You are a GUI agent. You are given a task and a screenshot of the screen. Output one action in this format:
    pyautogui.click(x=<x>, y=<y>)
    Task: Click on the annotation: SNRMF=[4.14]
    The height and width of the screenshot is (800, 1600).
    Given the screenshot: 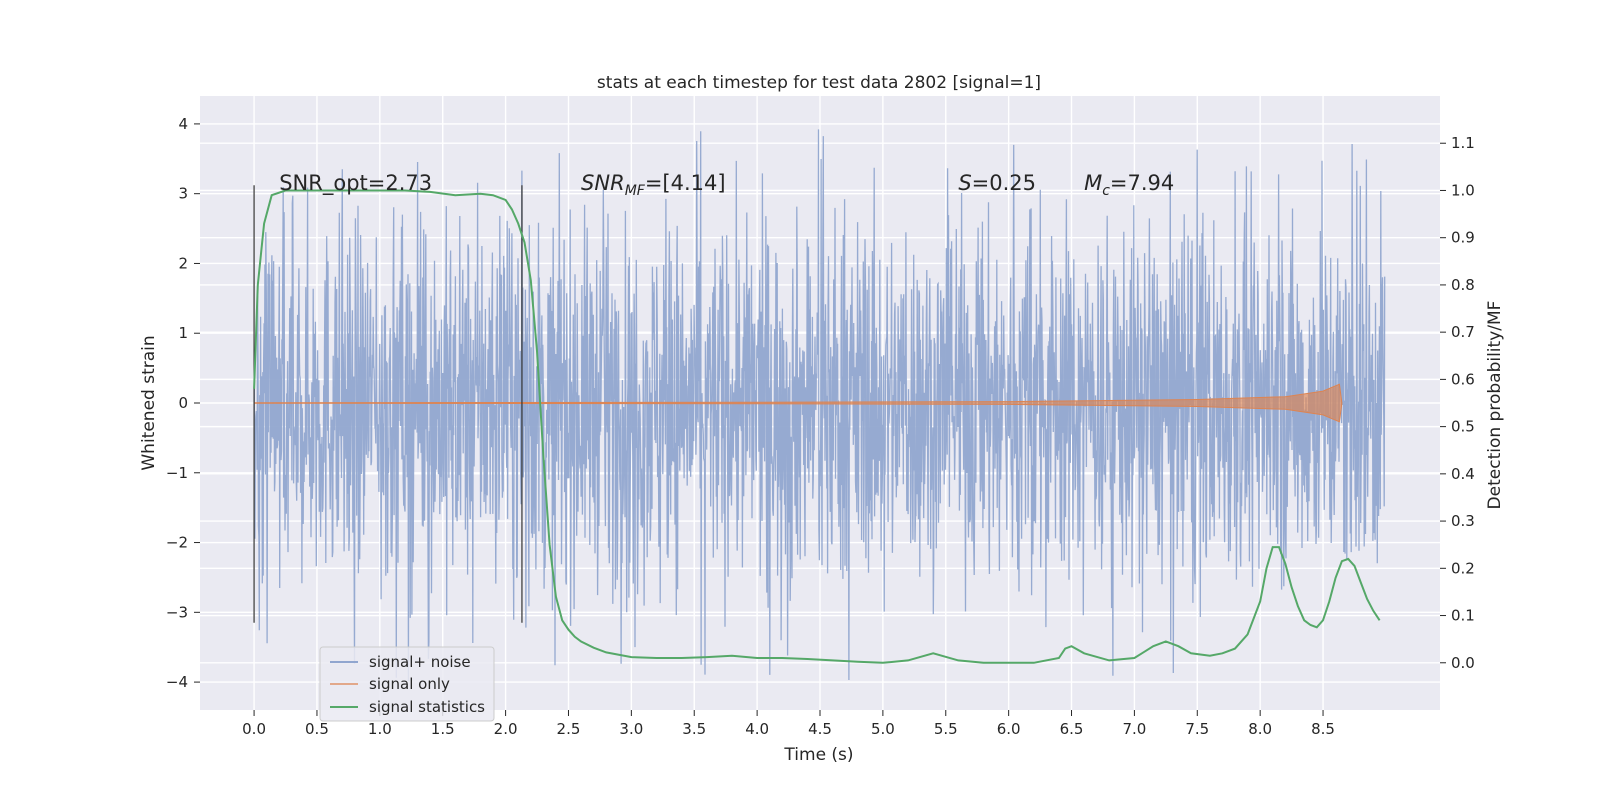 What is the action you would take?
    pyautogui.click(x=653, y=185)
    